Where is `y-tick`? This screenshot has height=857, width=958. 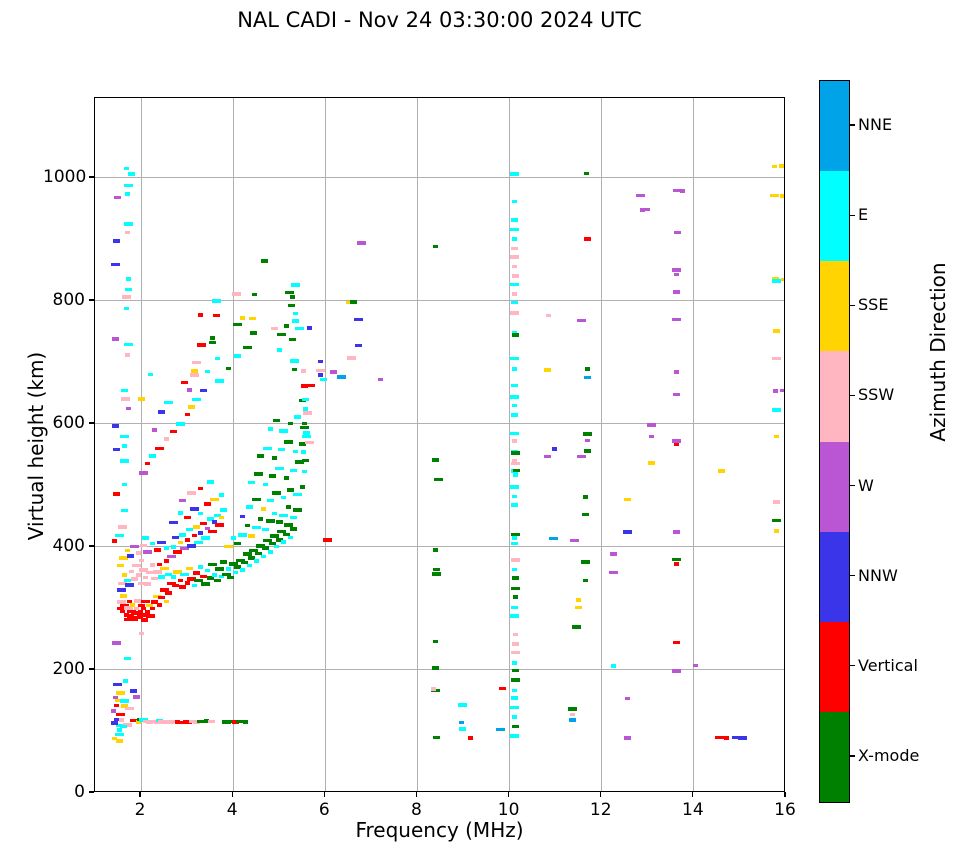
y-tick is located at coordinates (91, 177).